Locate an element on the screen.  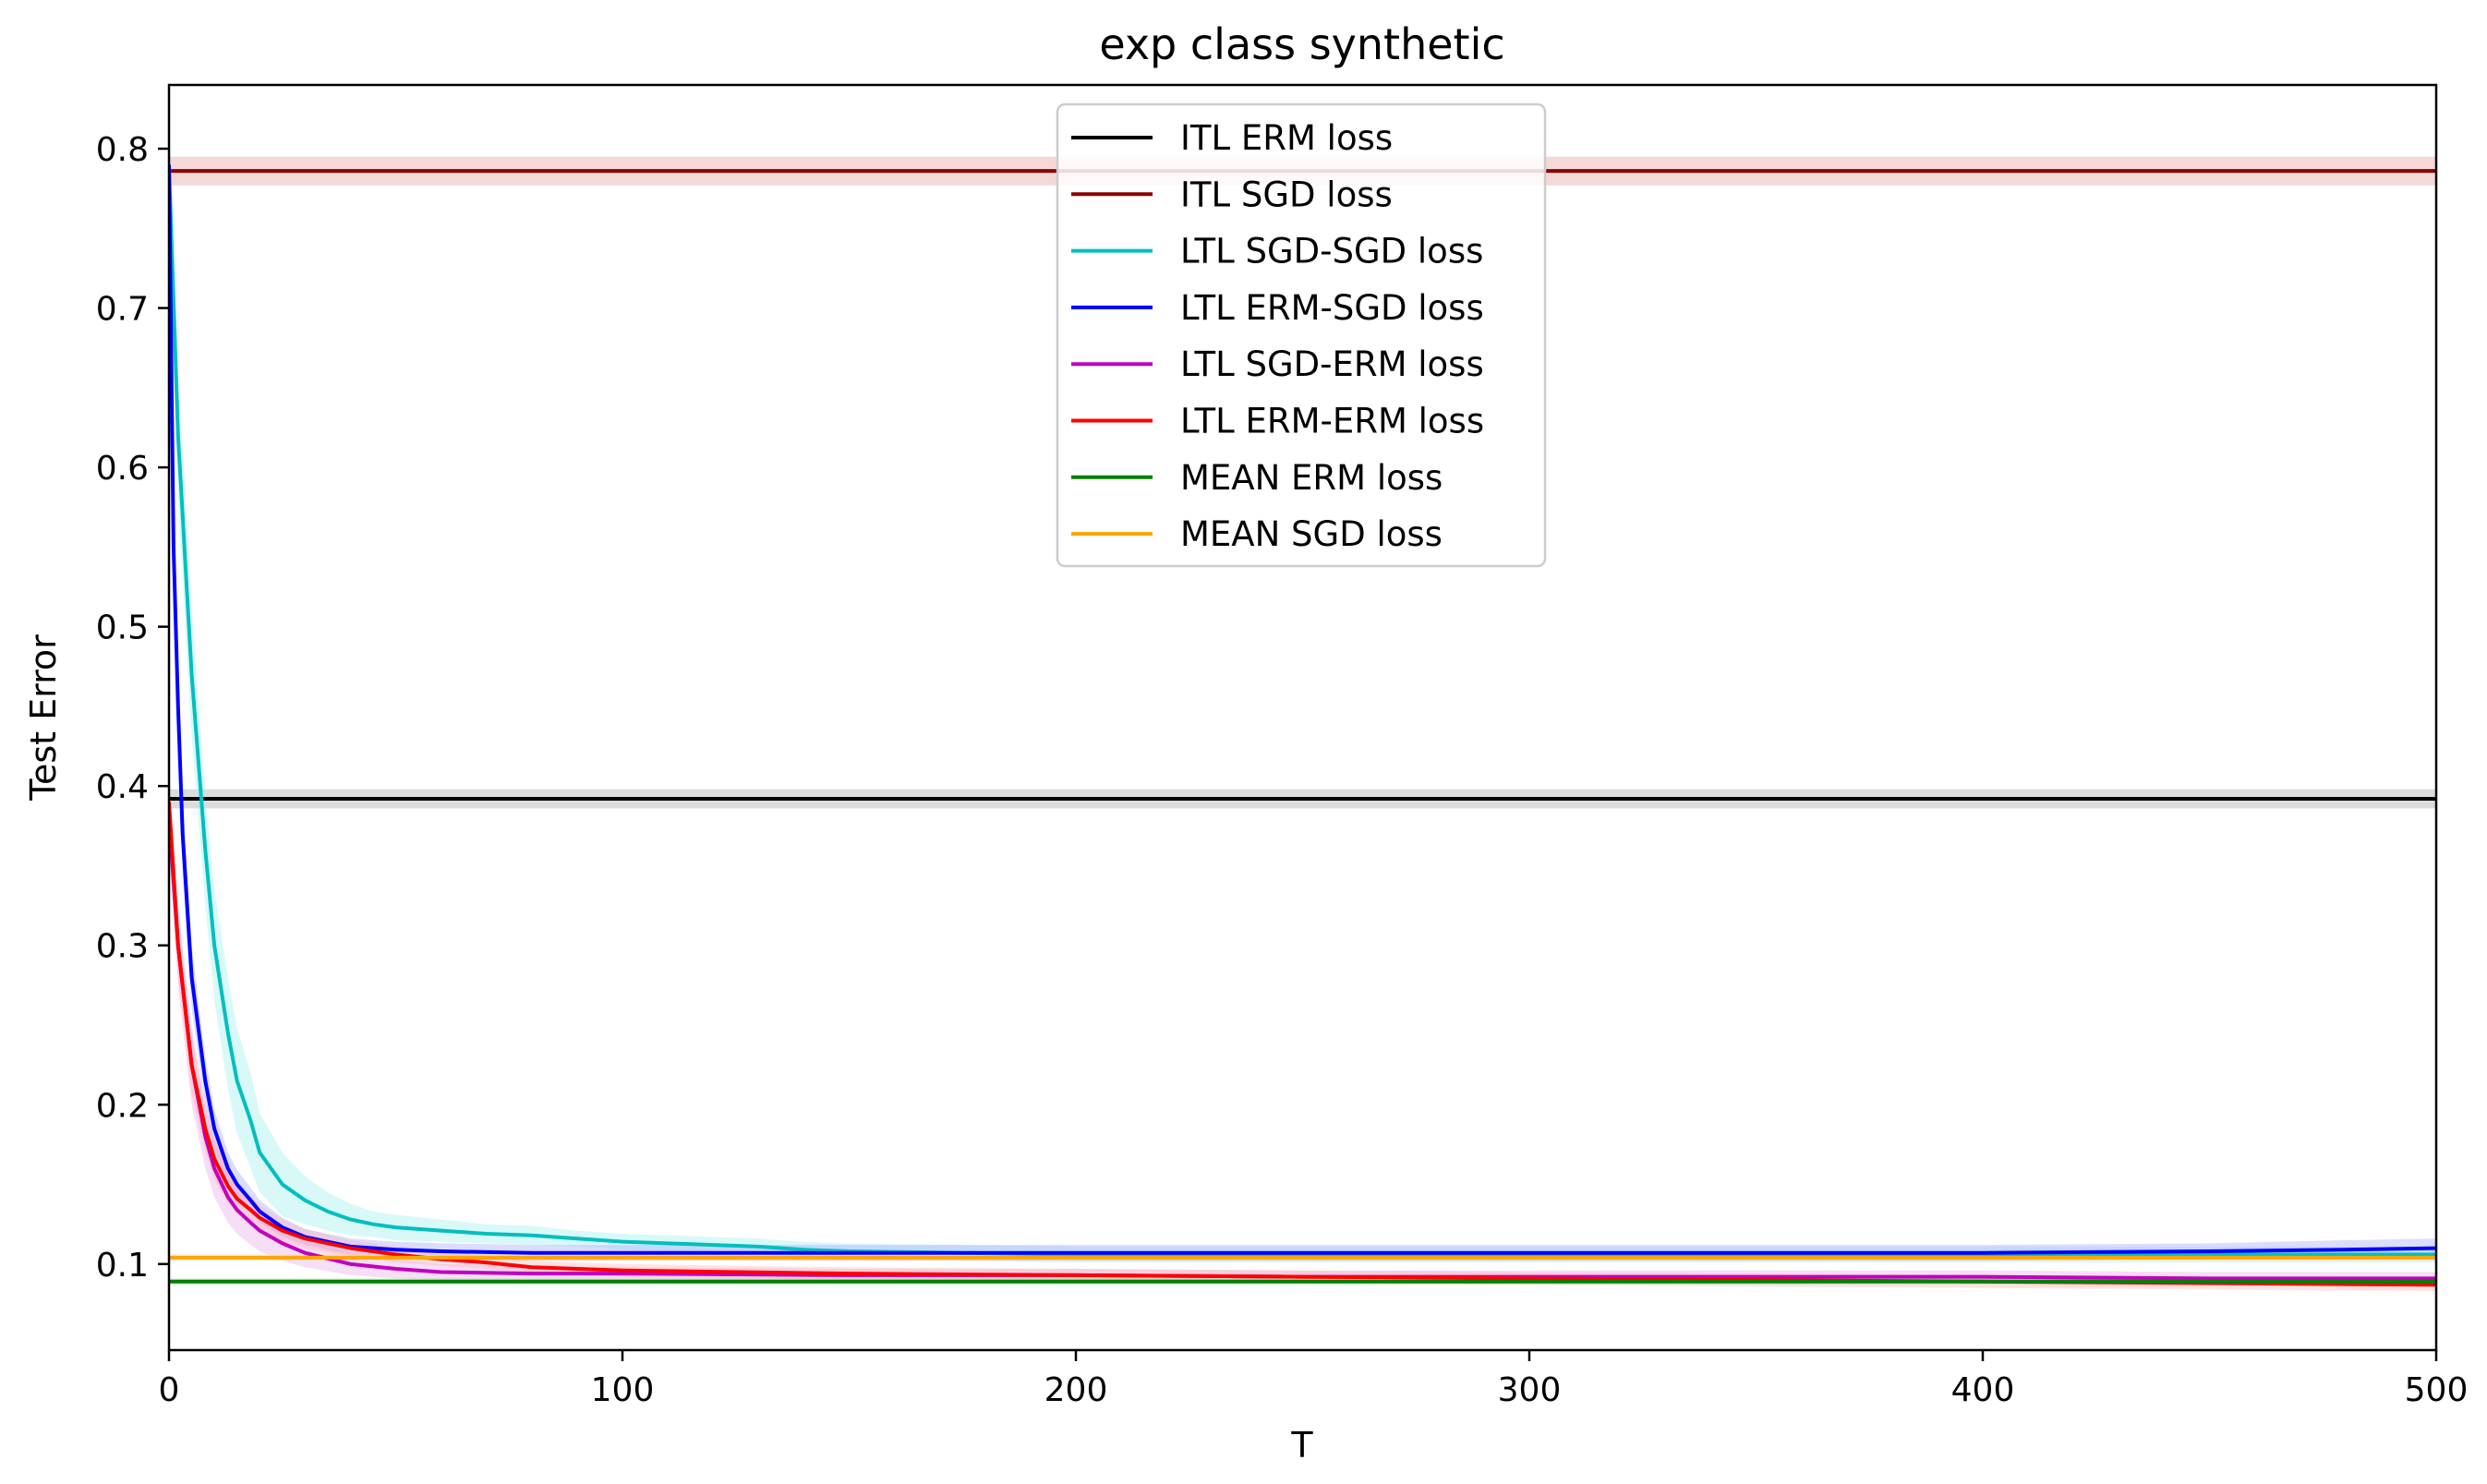
legend-label-mean-erm-loss: MEAN ERM loss is located at coordinates (1312, 478).